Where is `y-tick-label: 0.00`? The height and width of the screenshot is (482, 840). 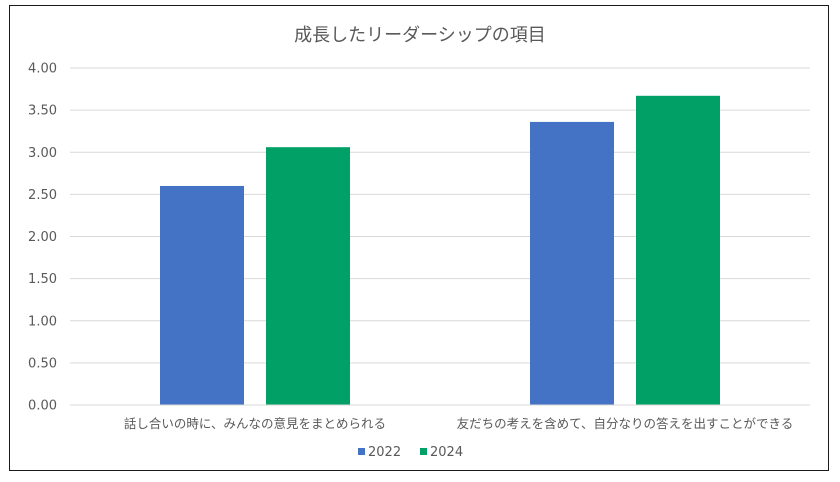 y-tick-label: 0.00 is located at coordinates (42, 406).